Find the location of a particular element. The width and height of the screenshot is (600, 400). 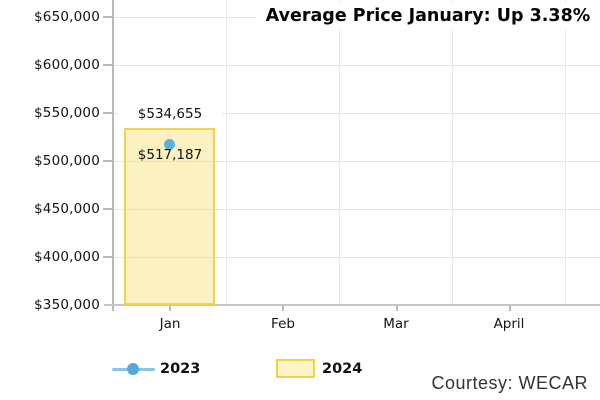

y-tick-label: $500,000 is located at coordinates (66, 161).